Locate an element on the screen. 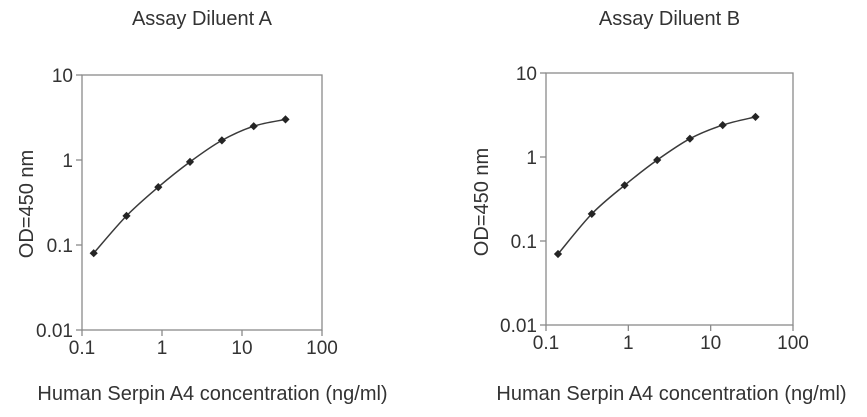 The height and width of the screenshot is (417, 867). chart-title-assay-diluent-a: Assay Diluent A is located at coordinates (202, 19).